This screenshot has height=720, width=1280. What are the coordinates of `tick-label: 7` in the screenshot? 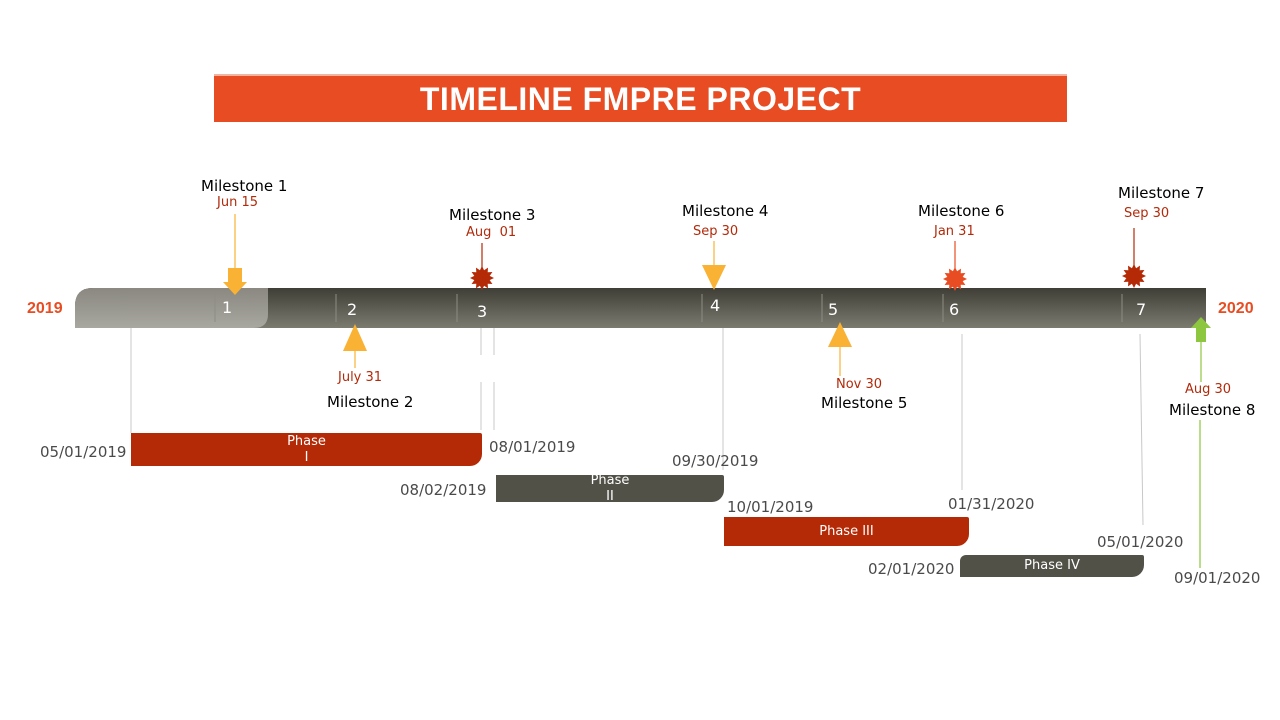 It's located at (1141, 309).